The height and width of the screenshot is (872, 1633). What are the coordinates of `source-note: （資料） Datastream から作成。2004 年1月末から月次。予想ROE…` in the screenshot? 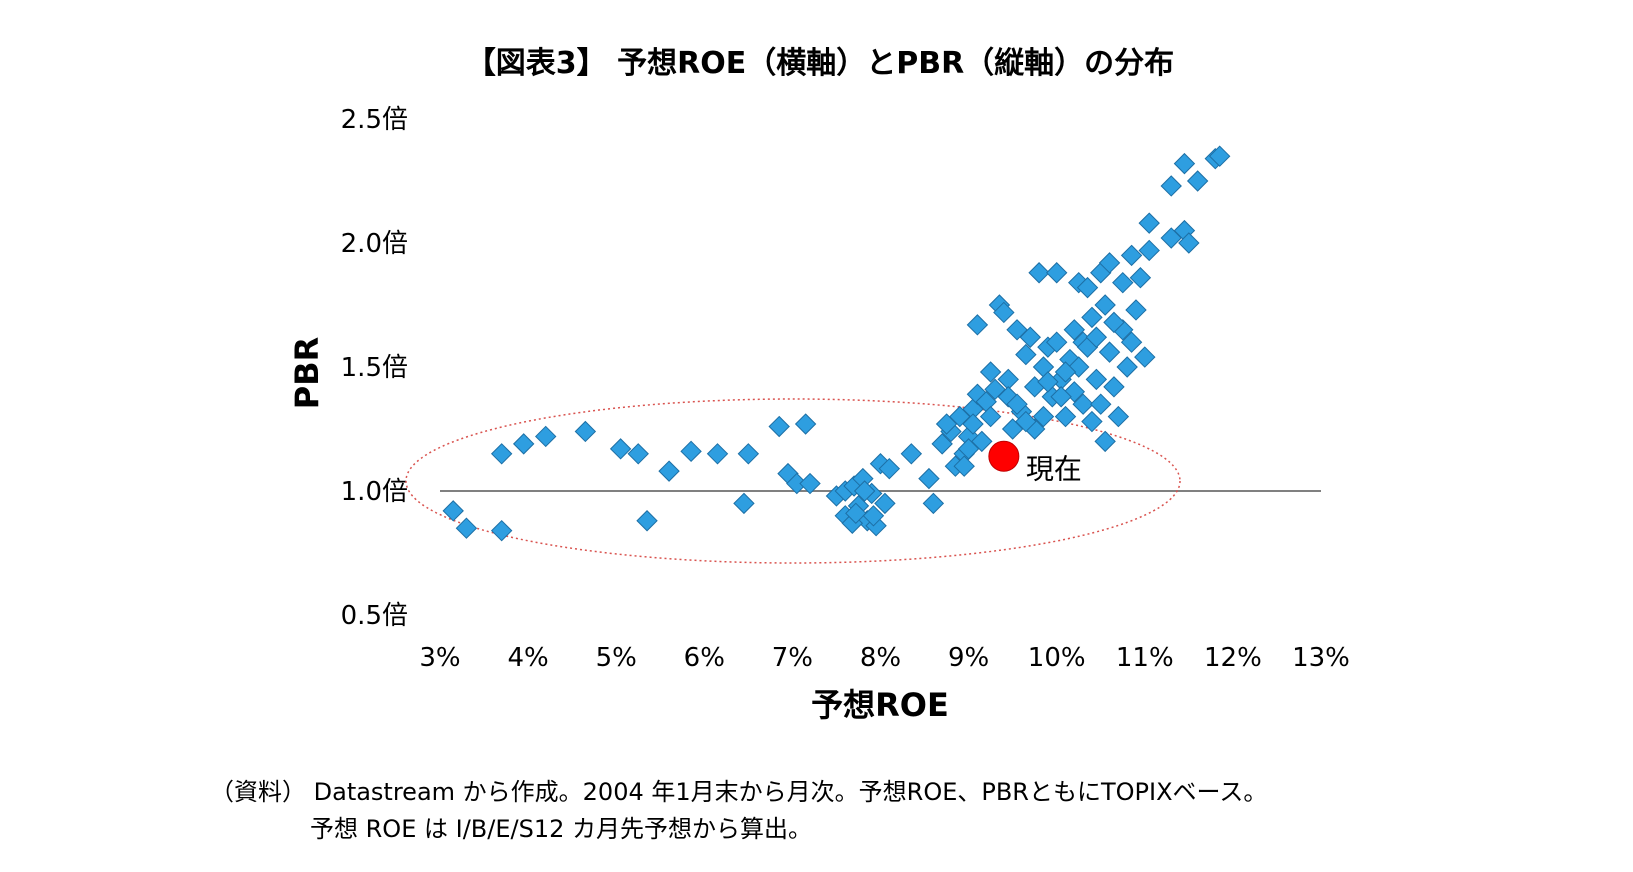 It's located at (739, 792).